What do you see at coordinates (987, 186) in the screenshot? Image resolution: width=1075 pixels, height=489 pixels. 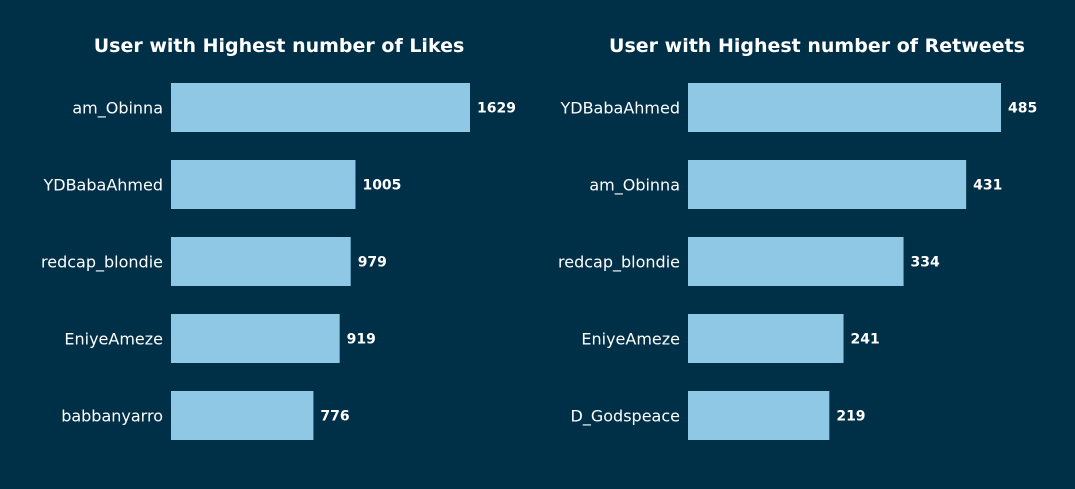 I see `data-label: 431` at bounding box center [987, 186].